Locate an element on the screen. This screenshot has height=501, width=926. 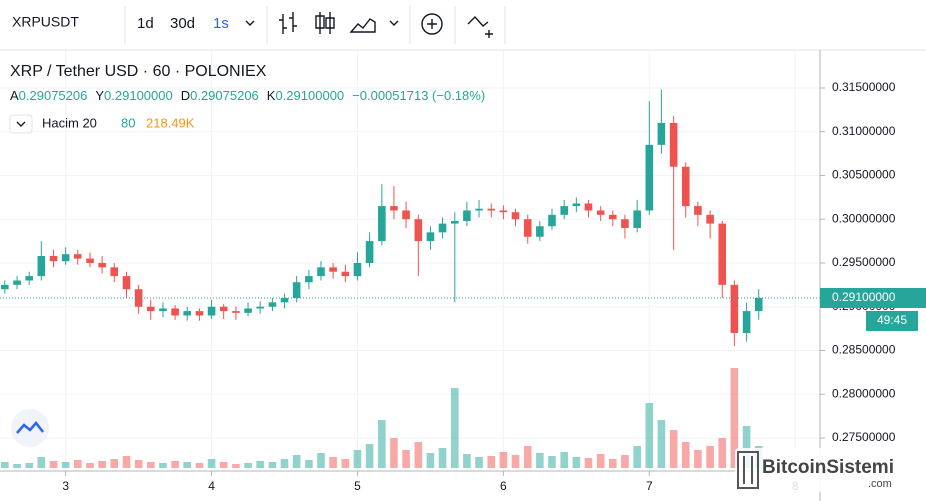
bars-icon is located at coordinates (288, 23).